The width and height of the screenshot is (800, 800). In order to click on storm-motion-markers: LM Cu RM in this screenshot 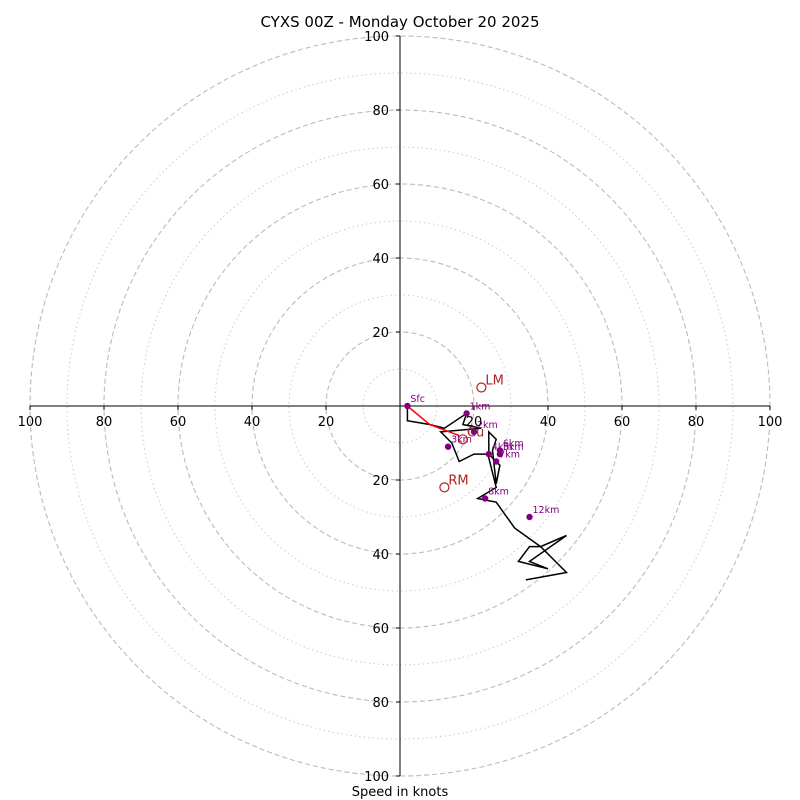, I will do `click(471, 433)`.